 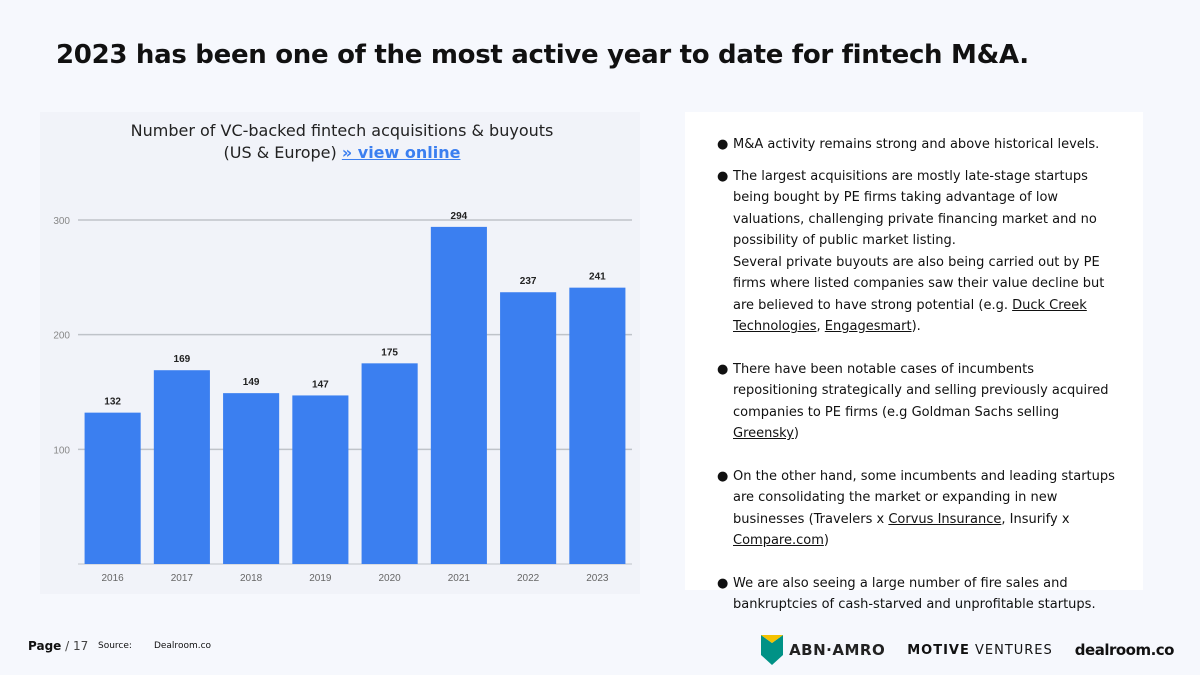 What do you see at coordinates (597, 277) in the screenshot?
I see `data-label: 241` at bounding box center [597, 277].